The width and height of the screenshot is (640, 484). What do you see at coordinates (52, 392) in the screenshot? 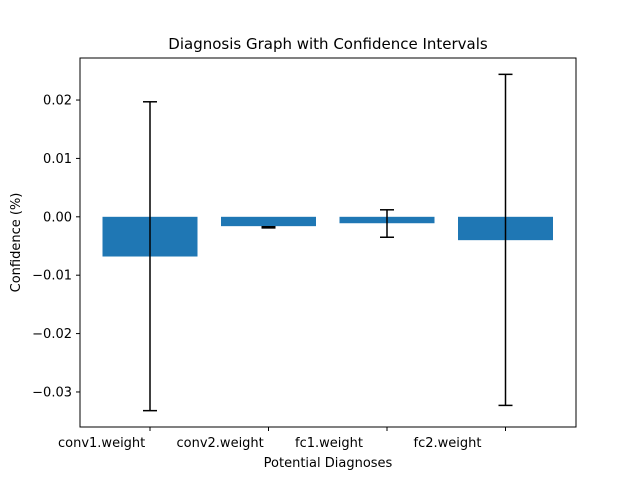
I see `y-tick-label: −0.03` at bounding box center [52, 392].